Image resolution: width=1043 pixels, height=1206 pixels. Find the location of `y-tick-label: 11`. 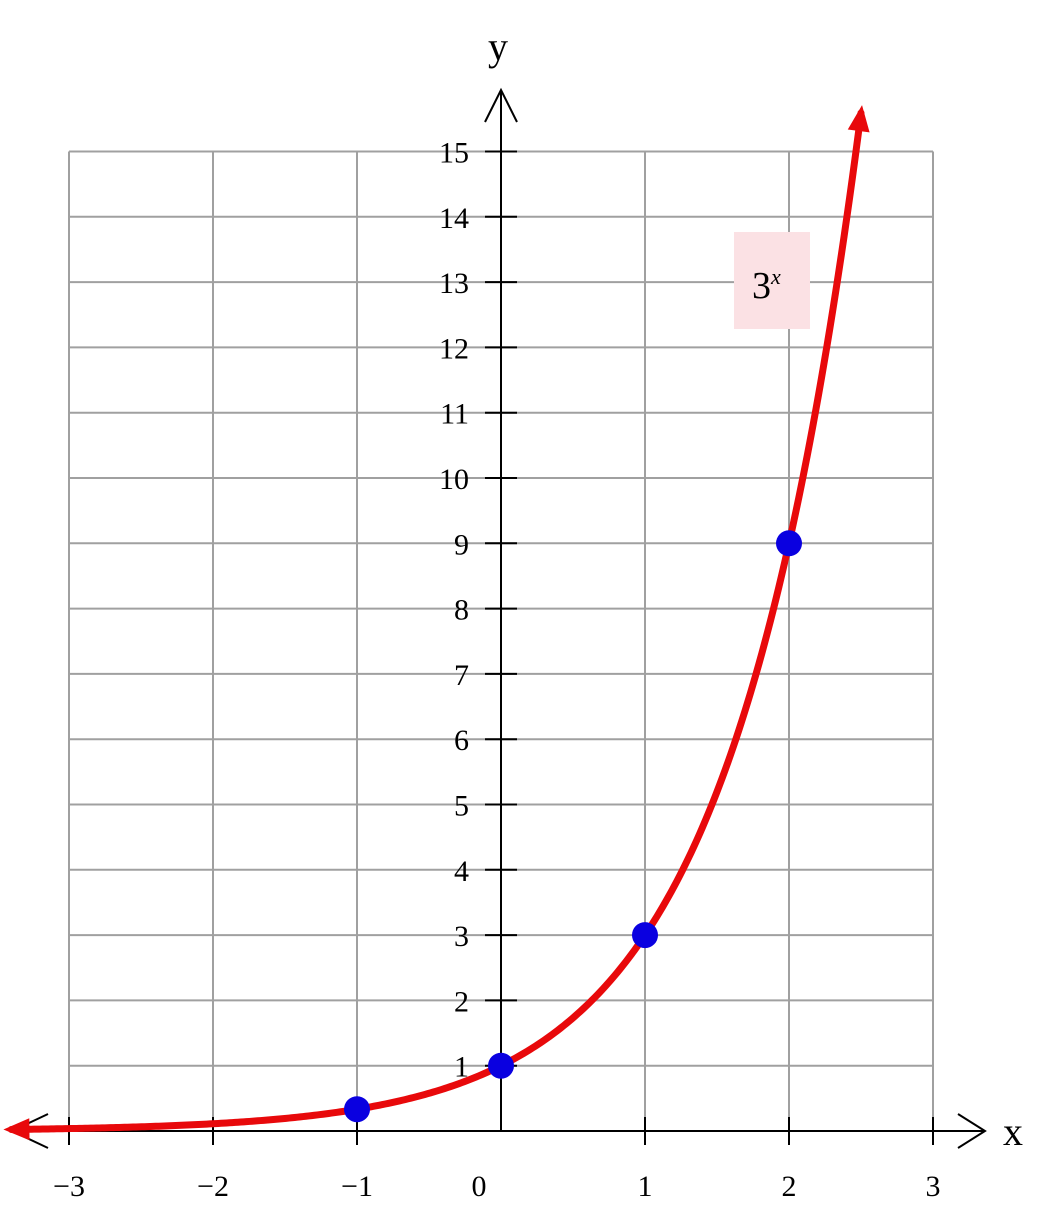

y-tick-label: 11 is located at coordinates (454, 414).